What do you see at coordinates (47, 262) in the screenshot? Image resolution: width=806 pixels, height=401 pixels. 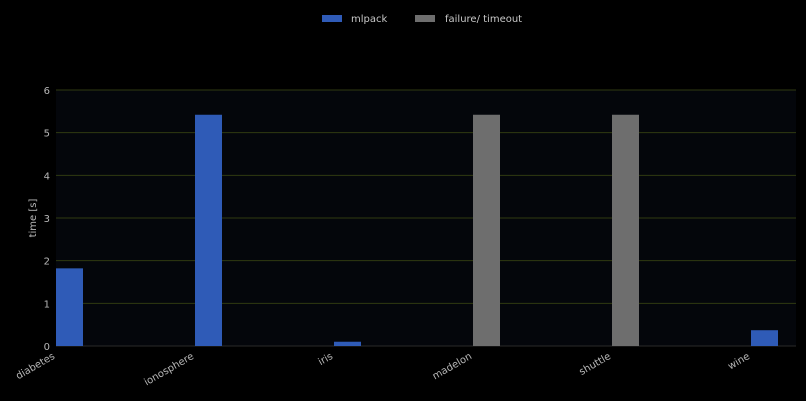 I see `y-tick-label: 2` at bounding box center [47, 262].